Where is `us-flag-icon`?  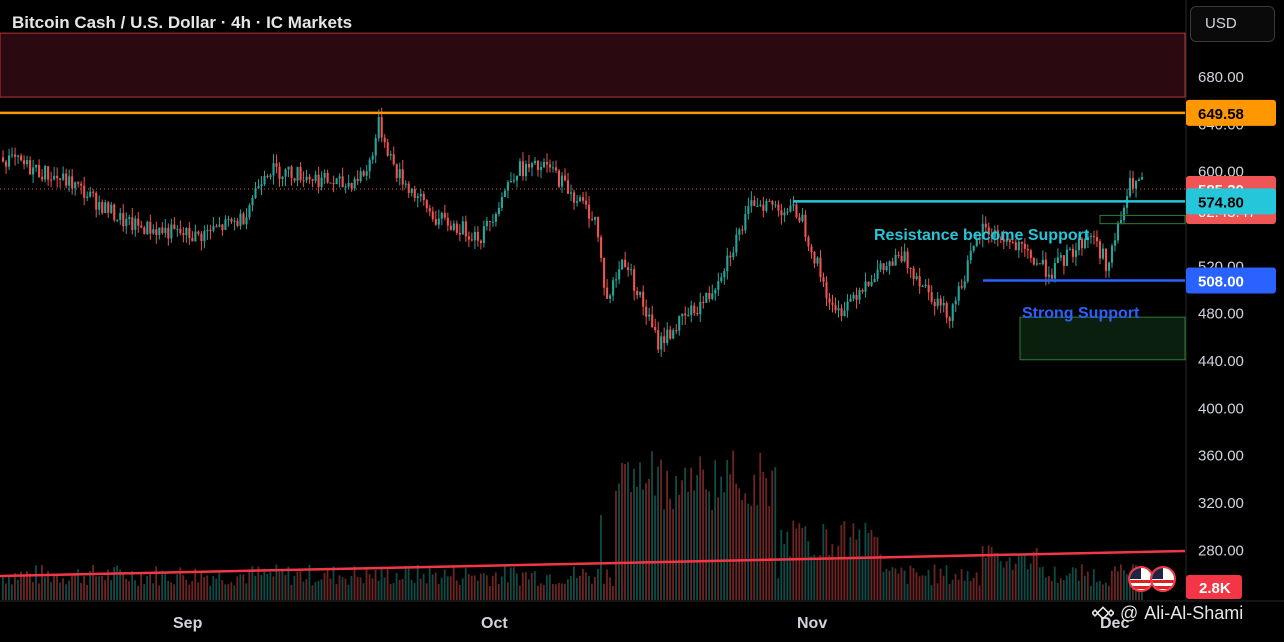 us-flag-icon is located at coordinates (1163, 579).